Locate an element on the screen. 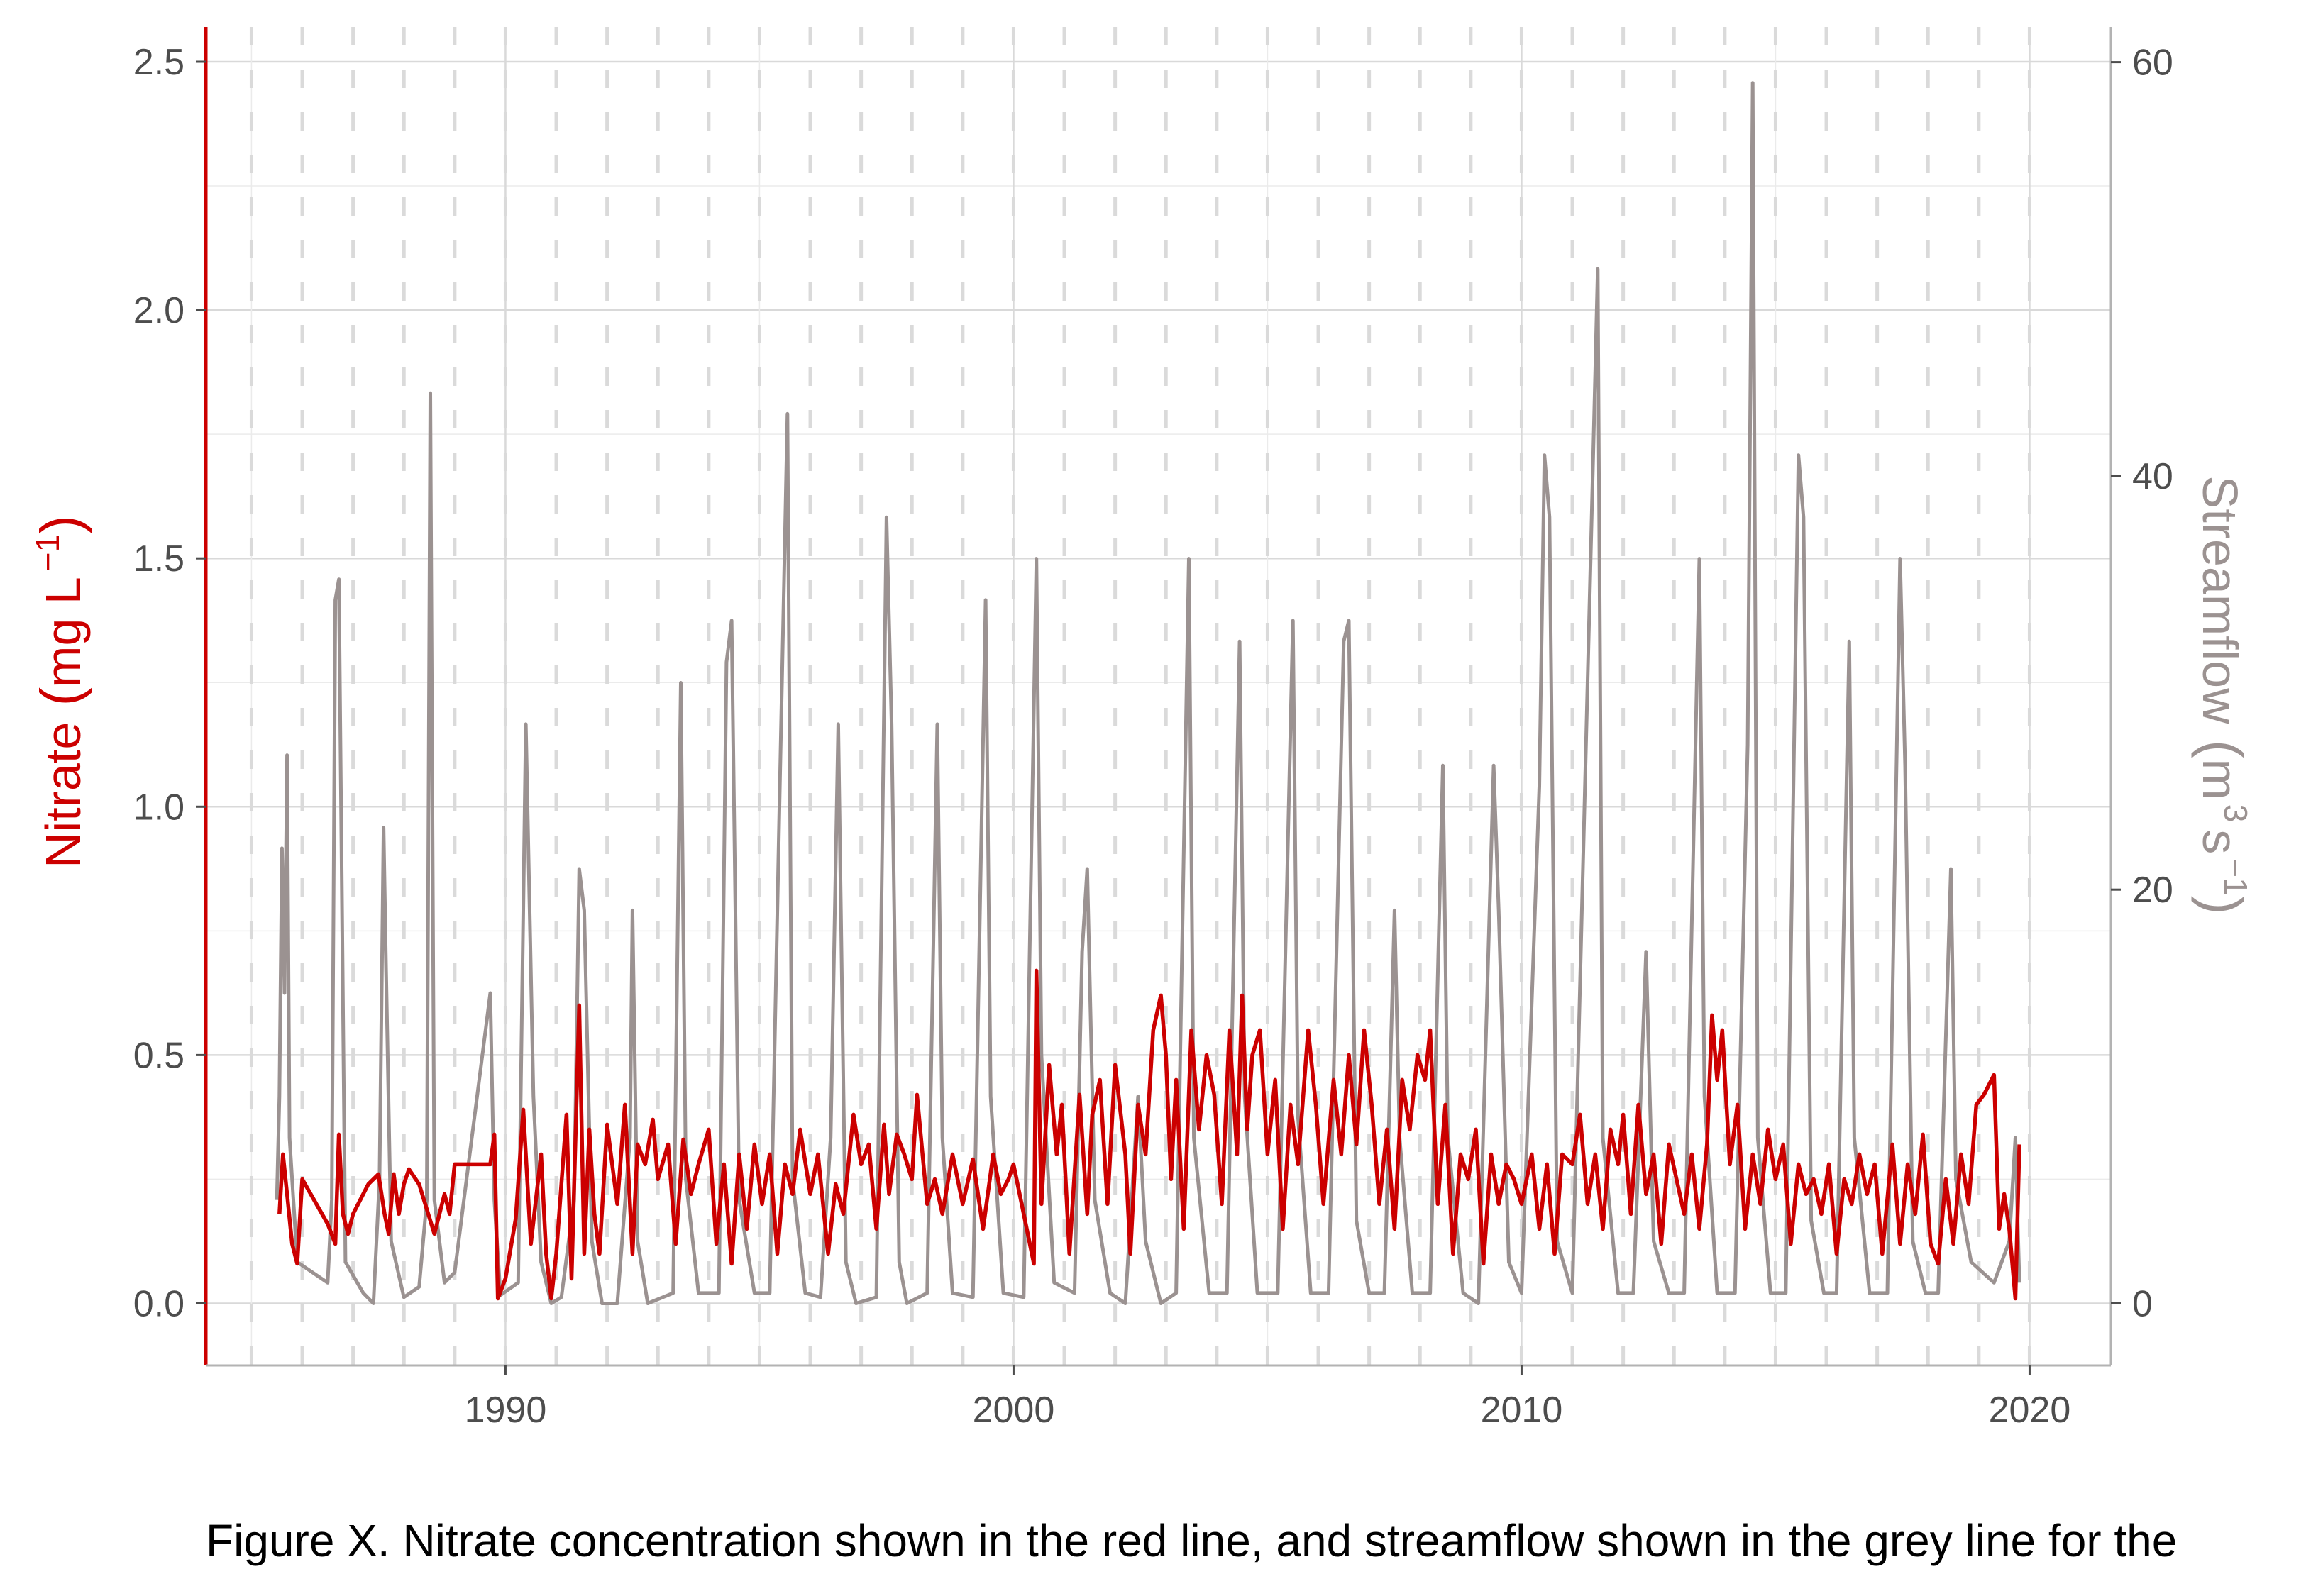 The image size is (2306, 1596). right-tick-label: 0 is located at coordinates (2142, 1304).